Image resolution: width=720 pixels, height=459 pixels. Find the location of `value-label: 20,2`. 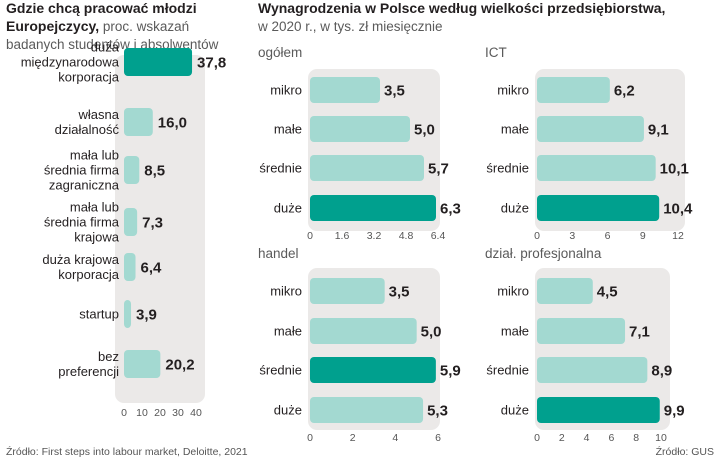

value-label: 20,2 is located at coordinates (179, 365).